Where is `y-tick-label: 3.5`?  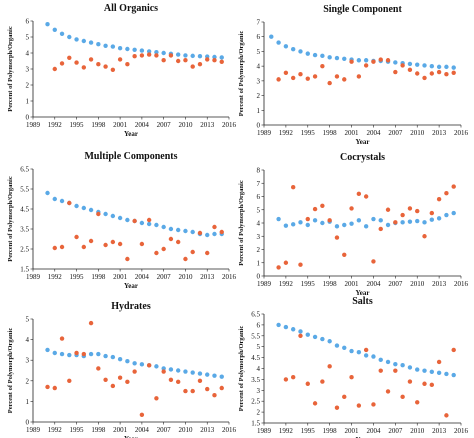 y-tick-label: 3.5 is located at coordinates (255, 380).